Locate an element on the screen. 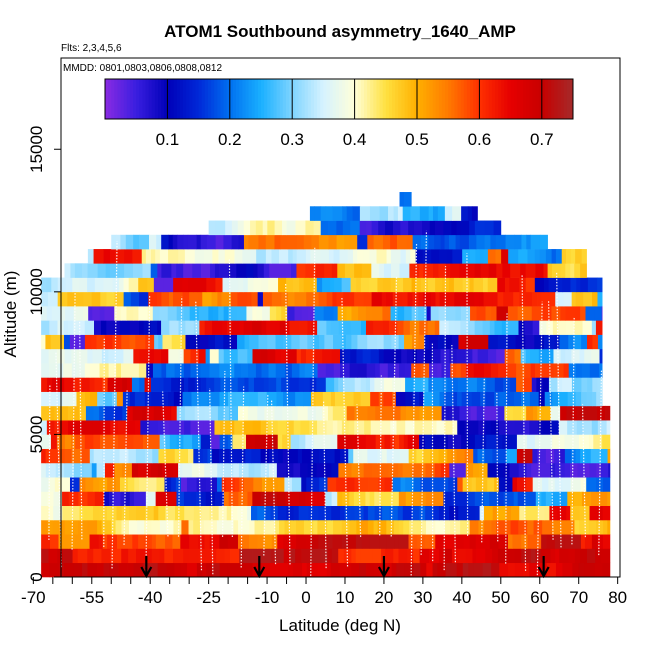 The width and height of the screenshot is (650, 655). x-tick-label: -55 is located at coordinates (91, 597).